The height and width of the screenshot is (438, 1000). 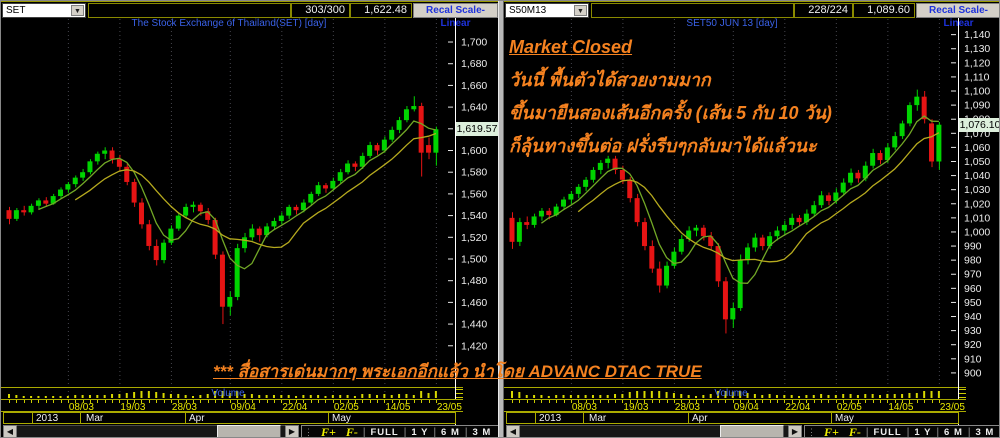 What do you see at coordinates (44, 10) in the screenshot?
I see `symbol-combobox: SET ▼` at bounding box center [44, 10].